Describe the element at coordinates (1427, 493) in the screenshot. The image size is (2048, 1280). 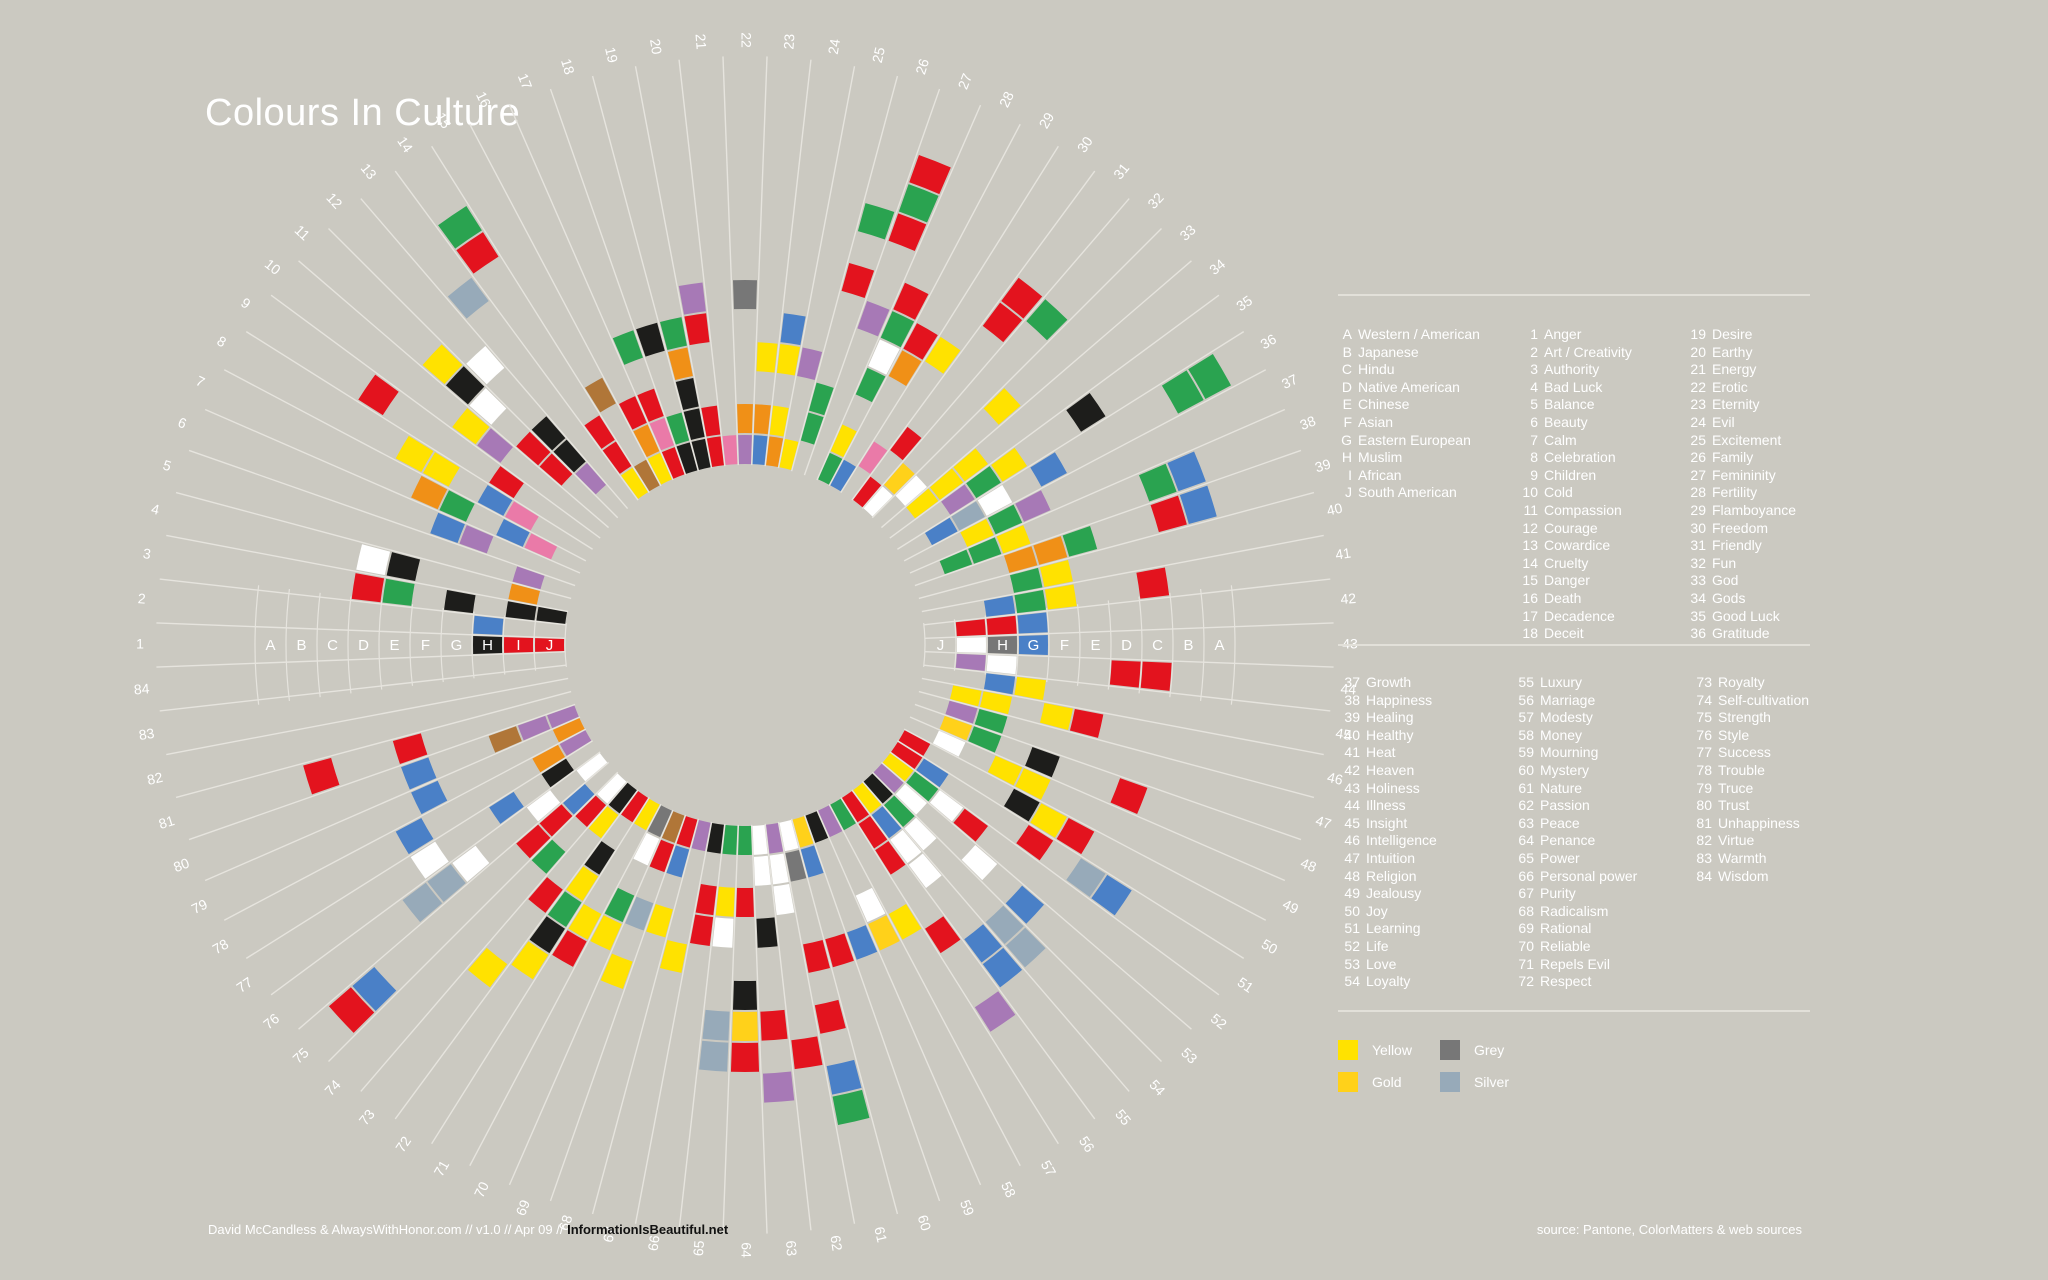
I see `legend-entry: J South American` at that location.